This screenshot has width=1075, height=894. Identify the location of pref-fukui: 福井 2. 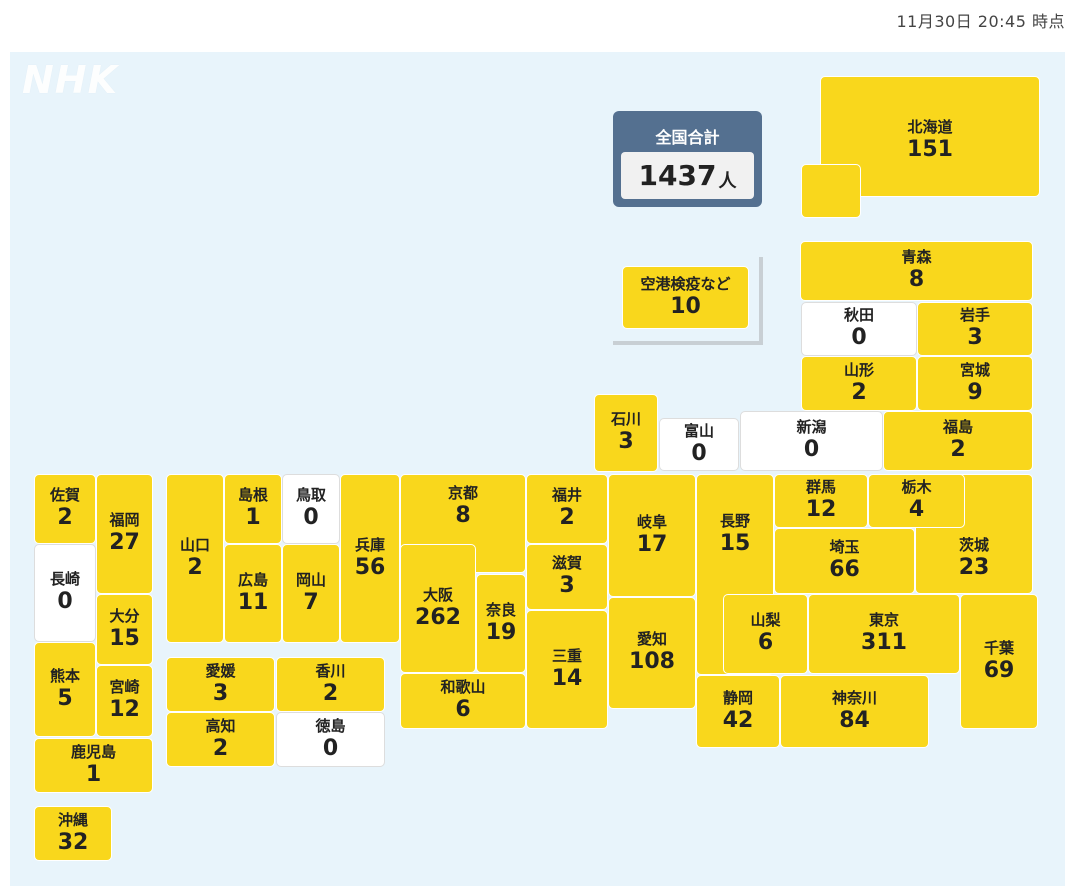
(567, 509).